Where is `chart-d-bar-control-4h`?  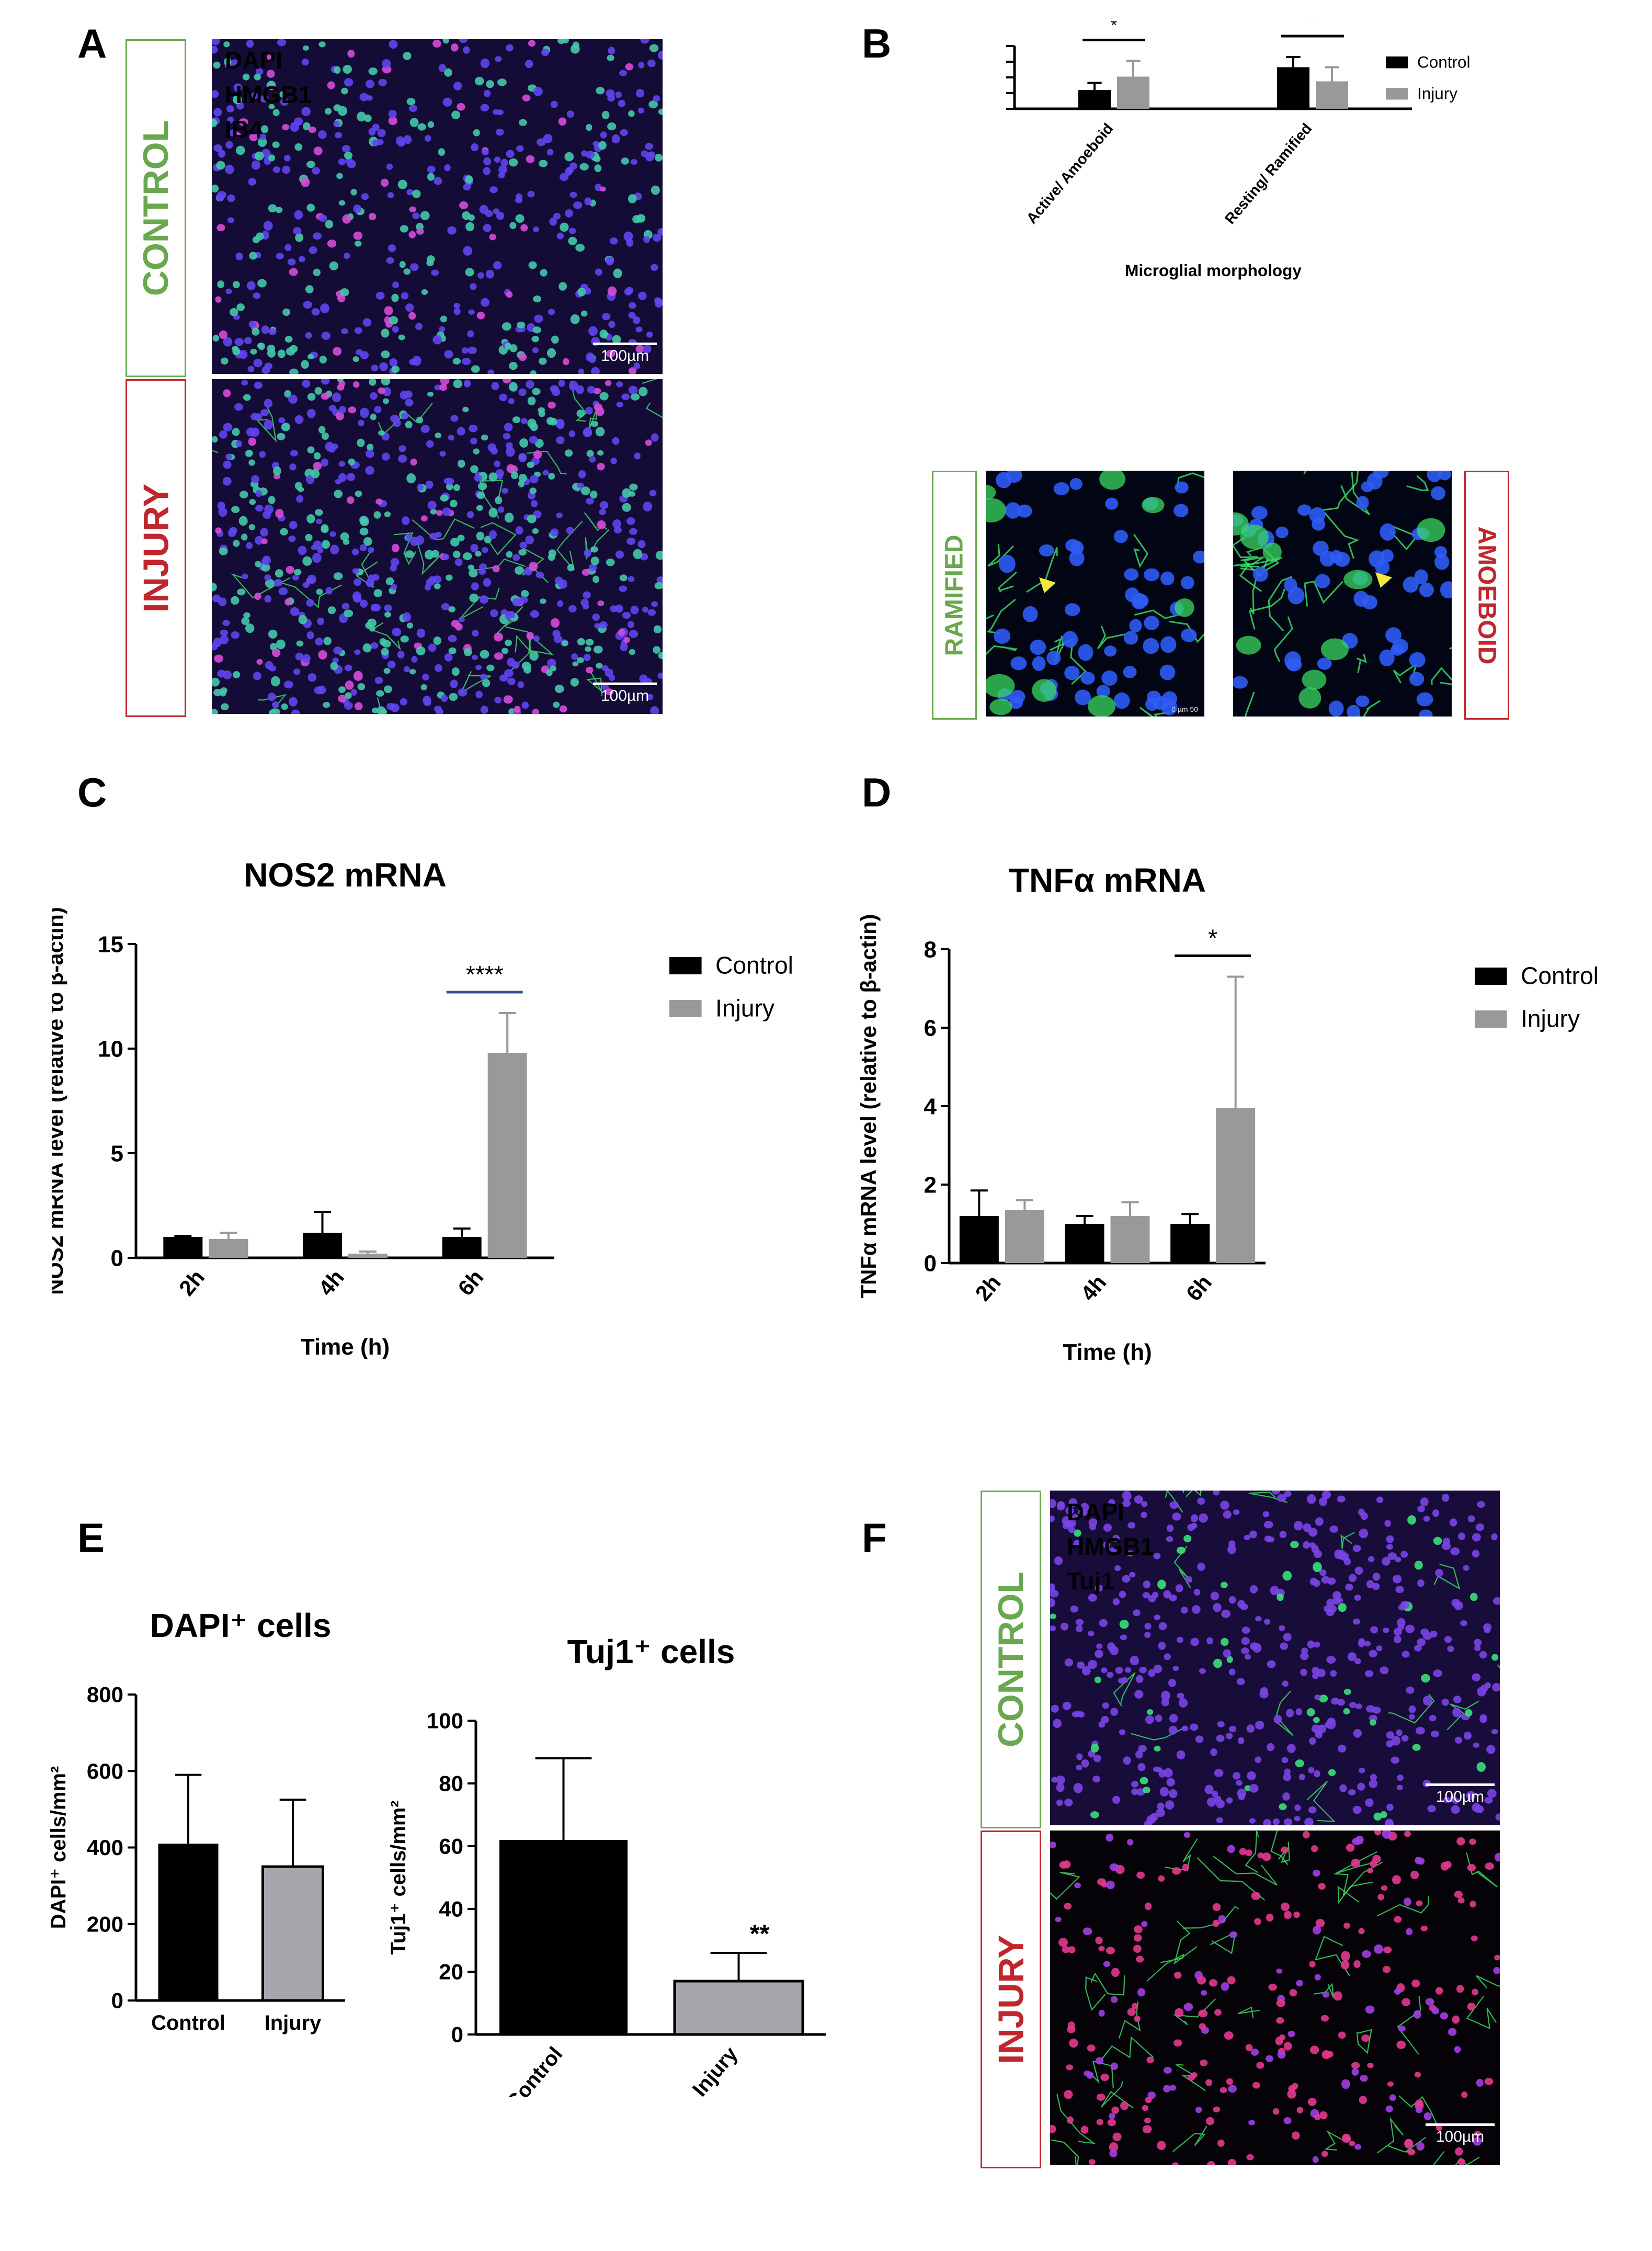 chart-d-bar-control-4h is located at coordinates (1084, 1244).